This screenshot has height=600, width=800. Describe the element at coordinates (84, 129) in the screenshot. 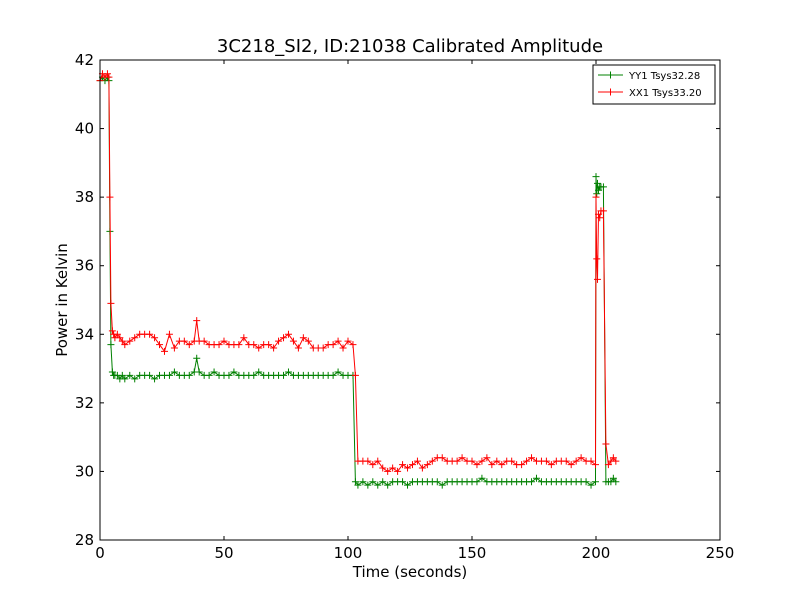

I see `y-tick-label: 40` at that location.